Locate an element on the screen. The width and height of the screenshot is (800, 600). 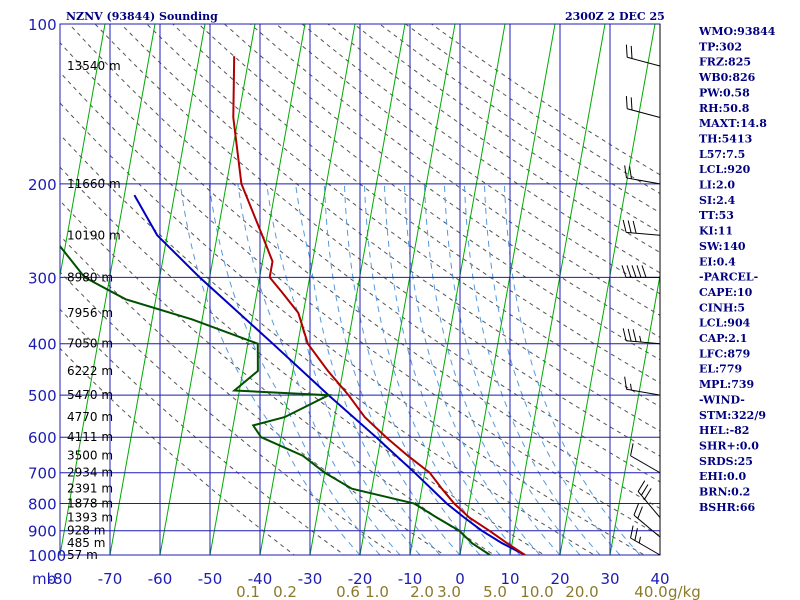
height-label: 11660 m is located at coordinates (94, 184).